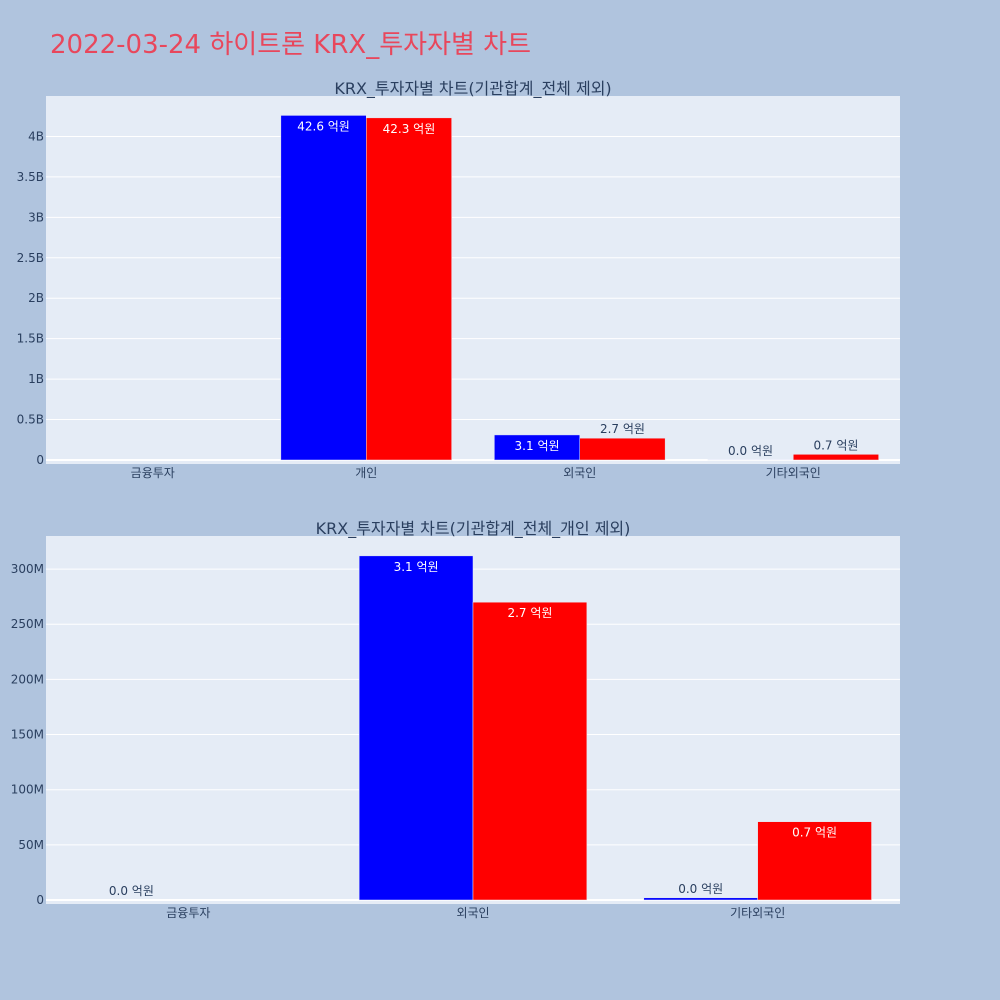  What do you see at coordinates (40, 460) in the screenshot?
I see `chart1-ytick-label: 0` at bounding box center [40, 460].